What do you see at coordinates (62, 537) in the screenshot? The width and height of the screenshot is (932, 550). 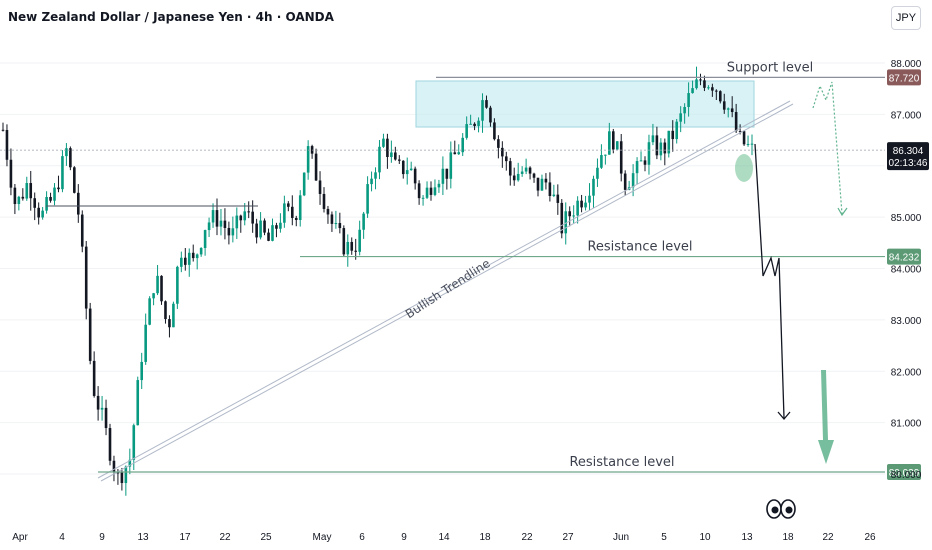 I see `time-tick-label: 4` at bounding box center [62, 537].